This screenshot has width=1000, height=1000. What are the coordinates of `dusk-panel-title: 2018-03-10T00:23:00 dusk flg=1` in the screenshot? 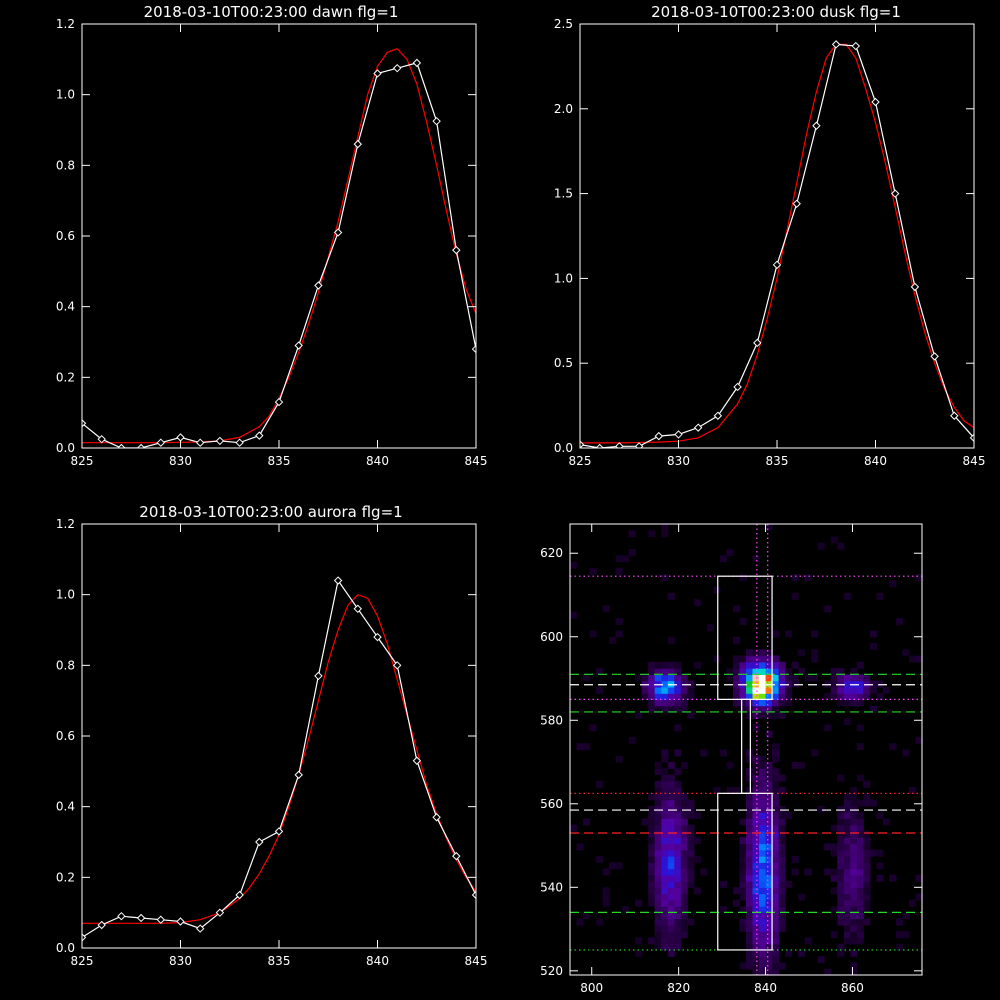 It's located at (776, 12).